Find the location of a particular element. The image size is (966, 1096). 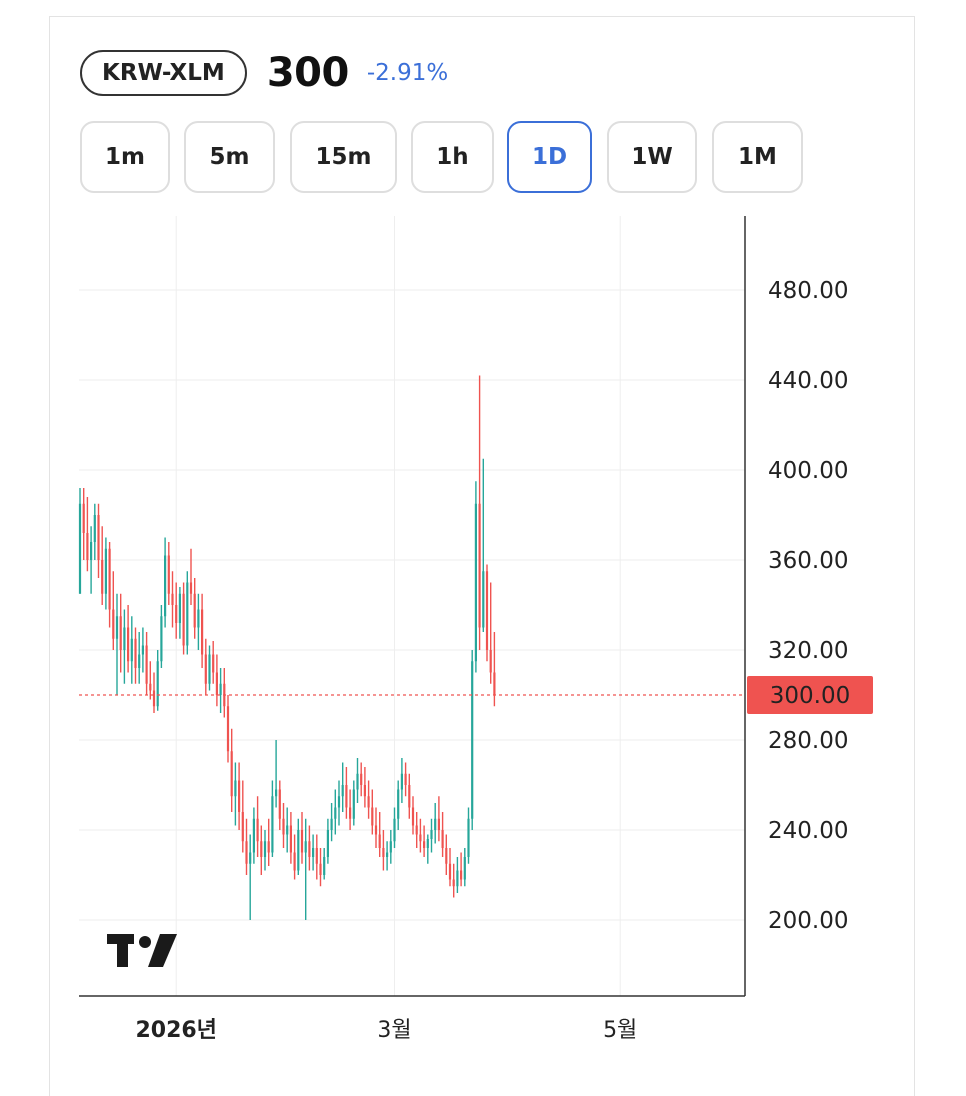

tradingview-logo is located at coordinates (142, 950).